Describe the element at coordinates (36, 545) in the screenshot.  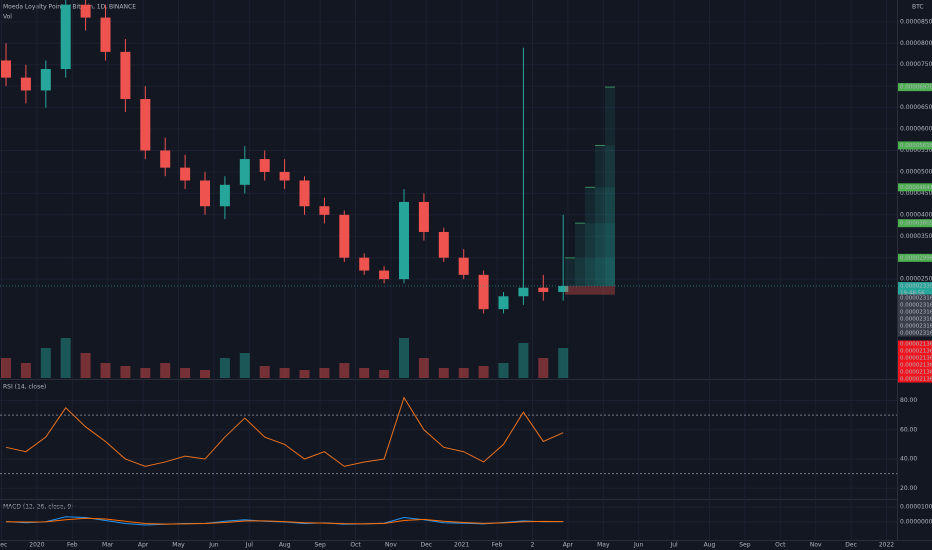
I see `x-tick-label: 2020` at that location.